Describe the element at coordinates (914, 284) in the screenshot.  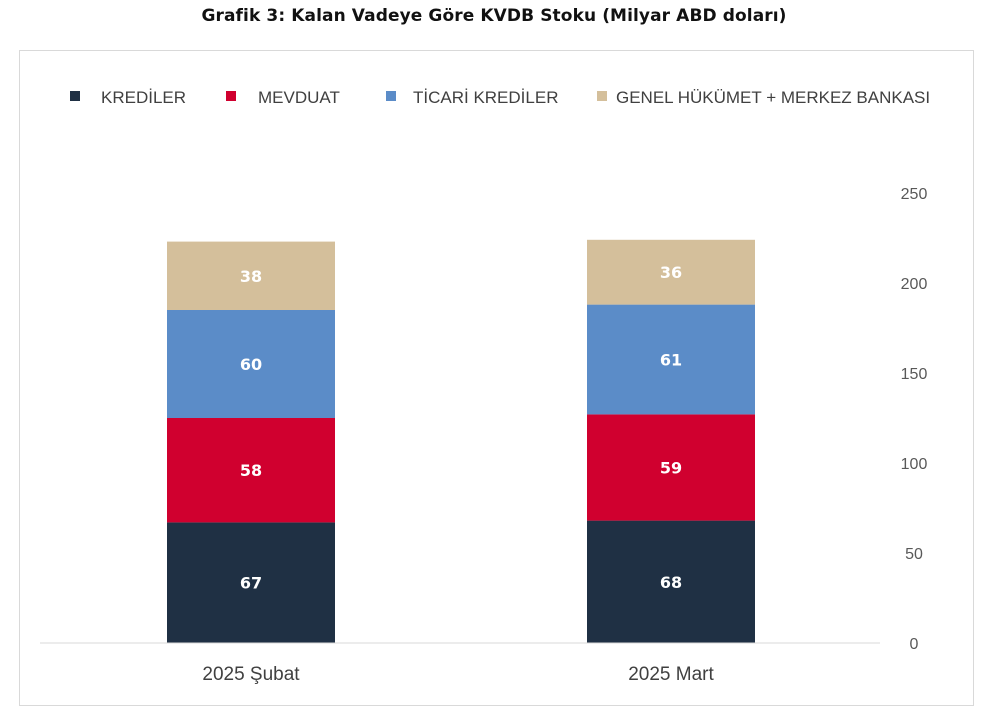
I see `y-tick-label: 200` at that location.